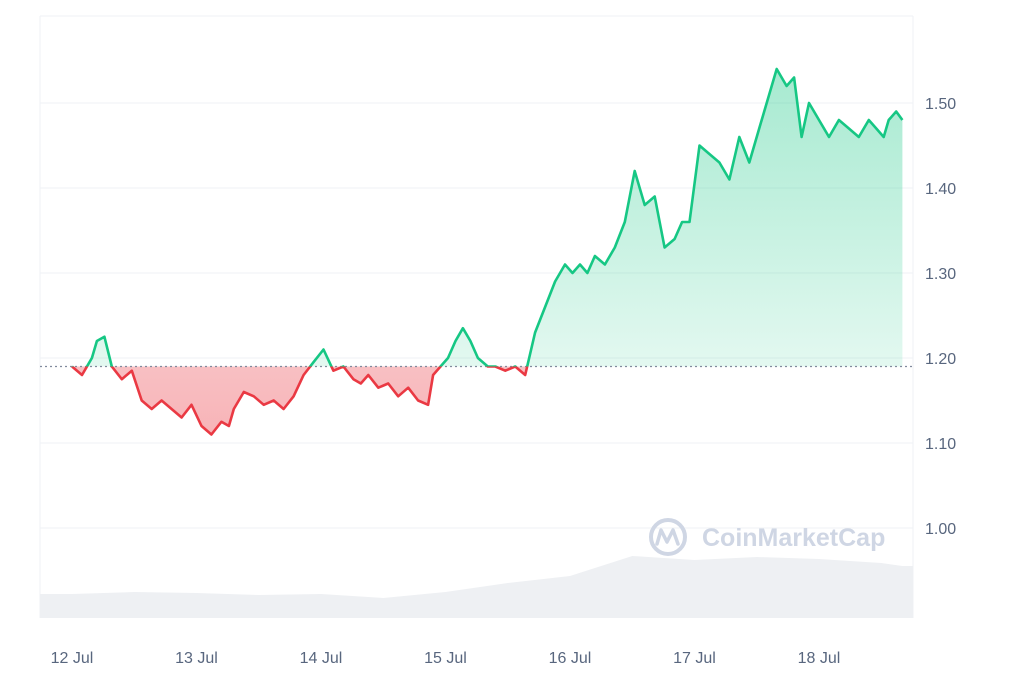  Describe the element at coordinates (694, 658) in the screenshot. I see `x-tick-label-5: 17 Jul` at that location.